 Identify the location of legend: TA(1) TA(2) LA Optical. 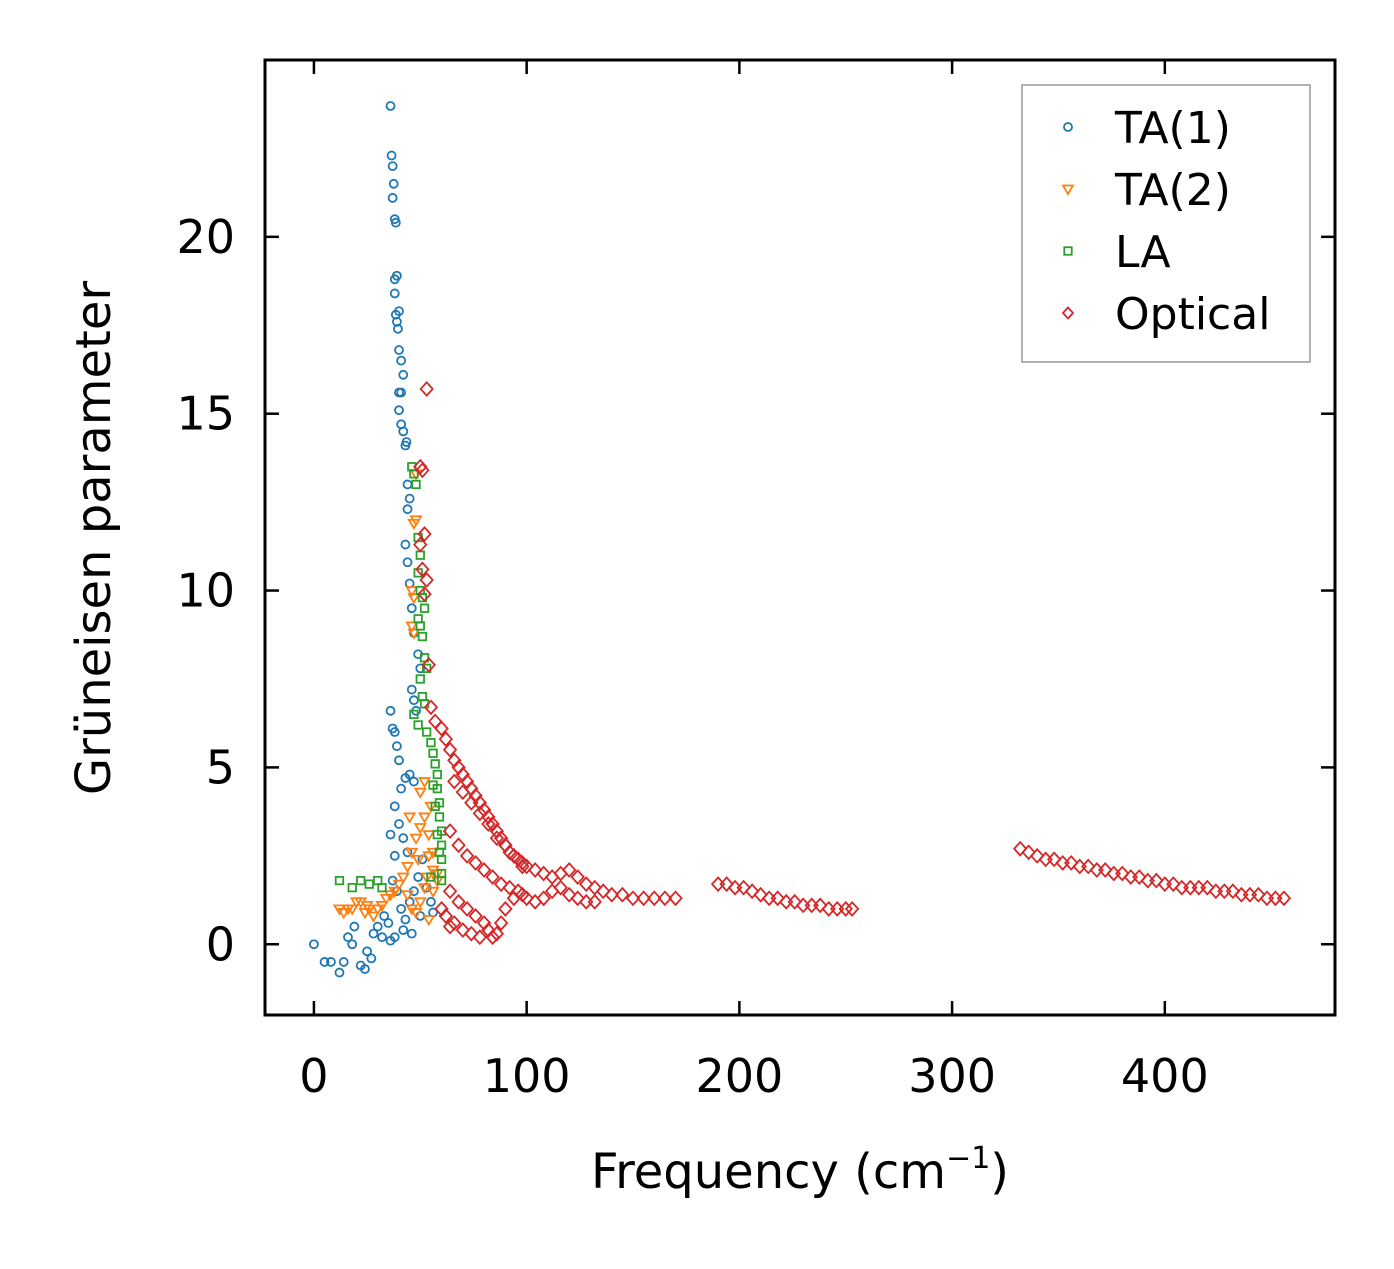
(1166, 223).